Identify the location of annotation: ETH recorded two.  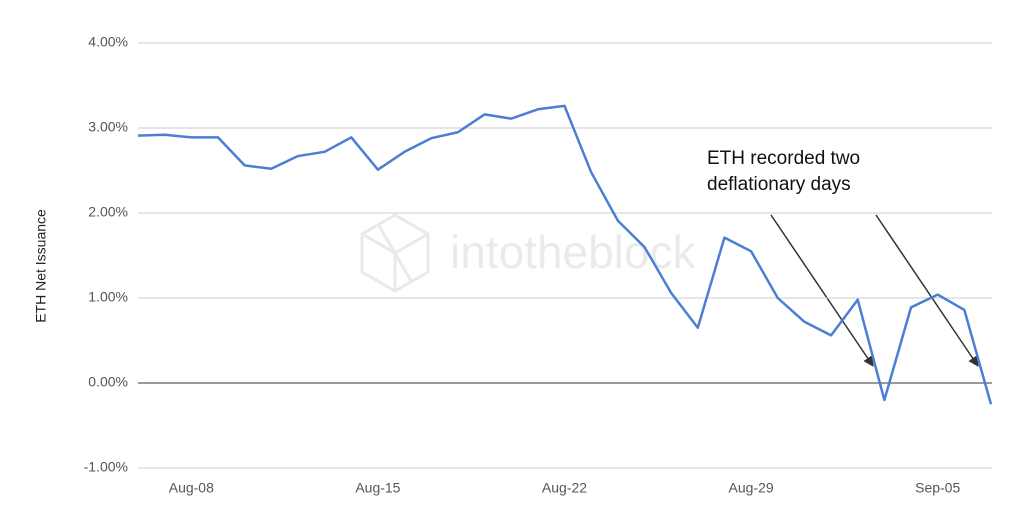
(783, 158).